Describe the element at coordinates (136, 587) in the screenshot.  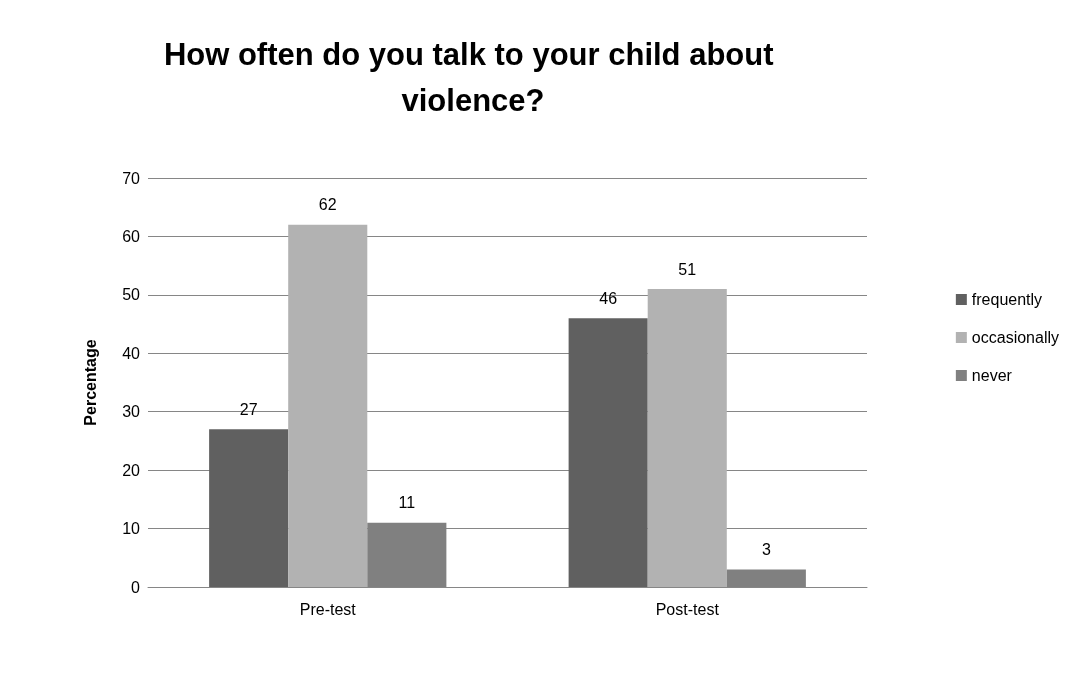
I see `y-tick-label: 0` at that location.